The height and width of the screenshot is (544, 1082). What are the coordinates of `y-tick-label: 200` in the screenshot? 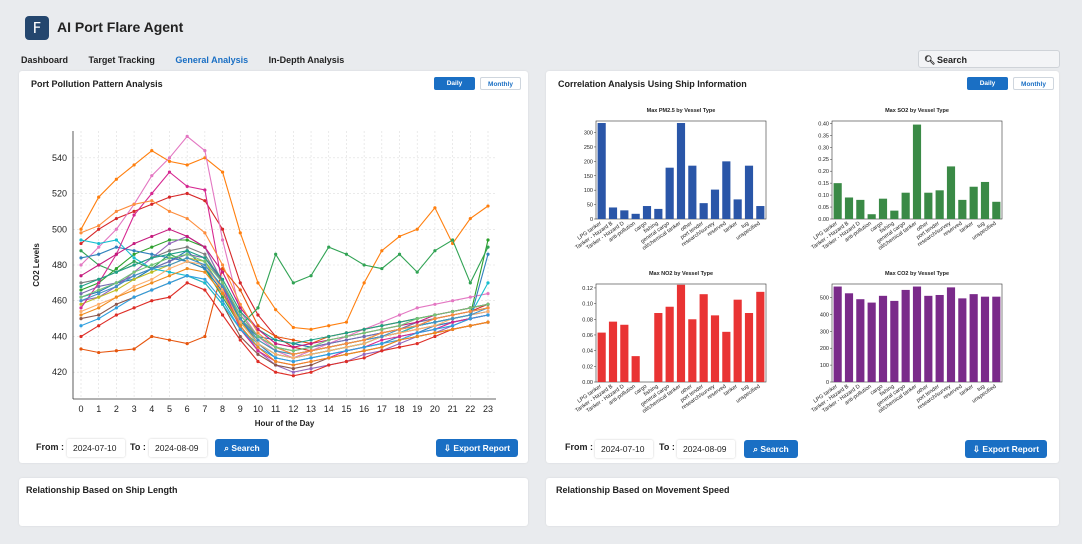 It's located at (824, 349).